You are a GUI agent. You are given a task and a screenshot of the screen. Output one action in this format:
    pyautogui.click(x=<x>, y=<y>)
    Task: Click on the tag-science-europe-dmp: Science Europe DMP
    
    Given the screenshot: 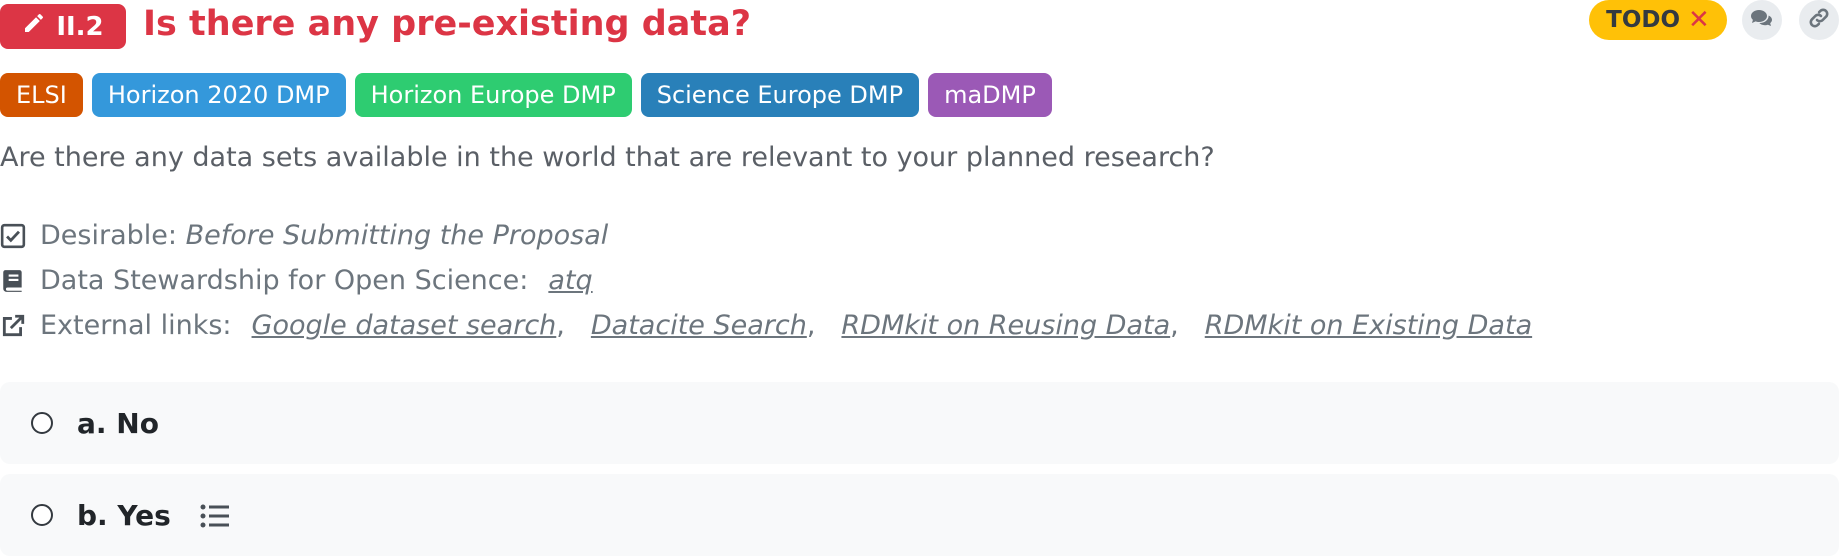 What is the action you would take?
    pyautogui.click(x=780, y=95)
    